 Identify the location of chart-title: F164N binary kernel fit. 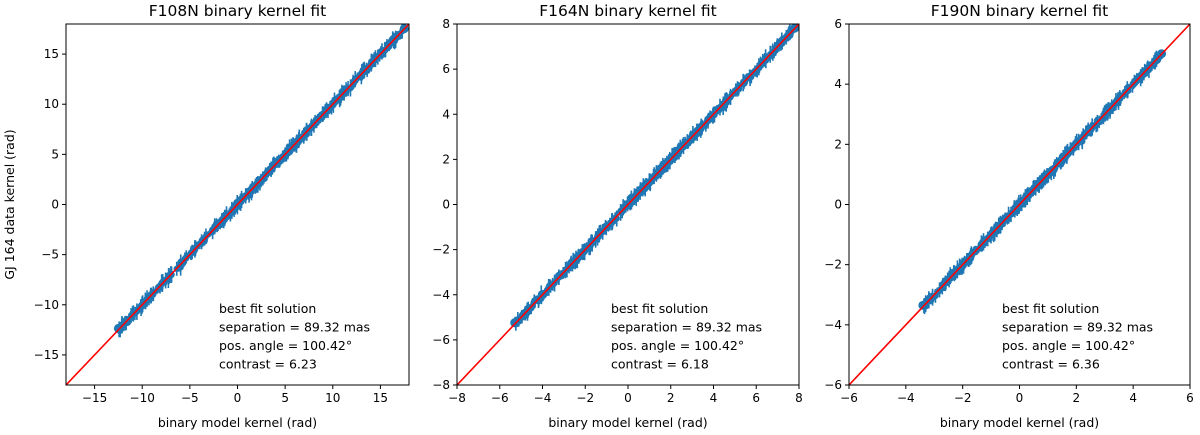
(627, 11).